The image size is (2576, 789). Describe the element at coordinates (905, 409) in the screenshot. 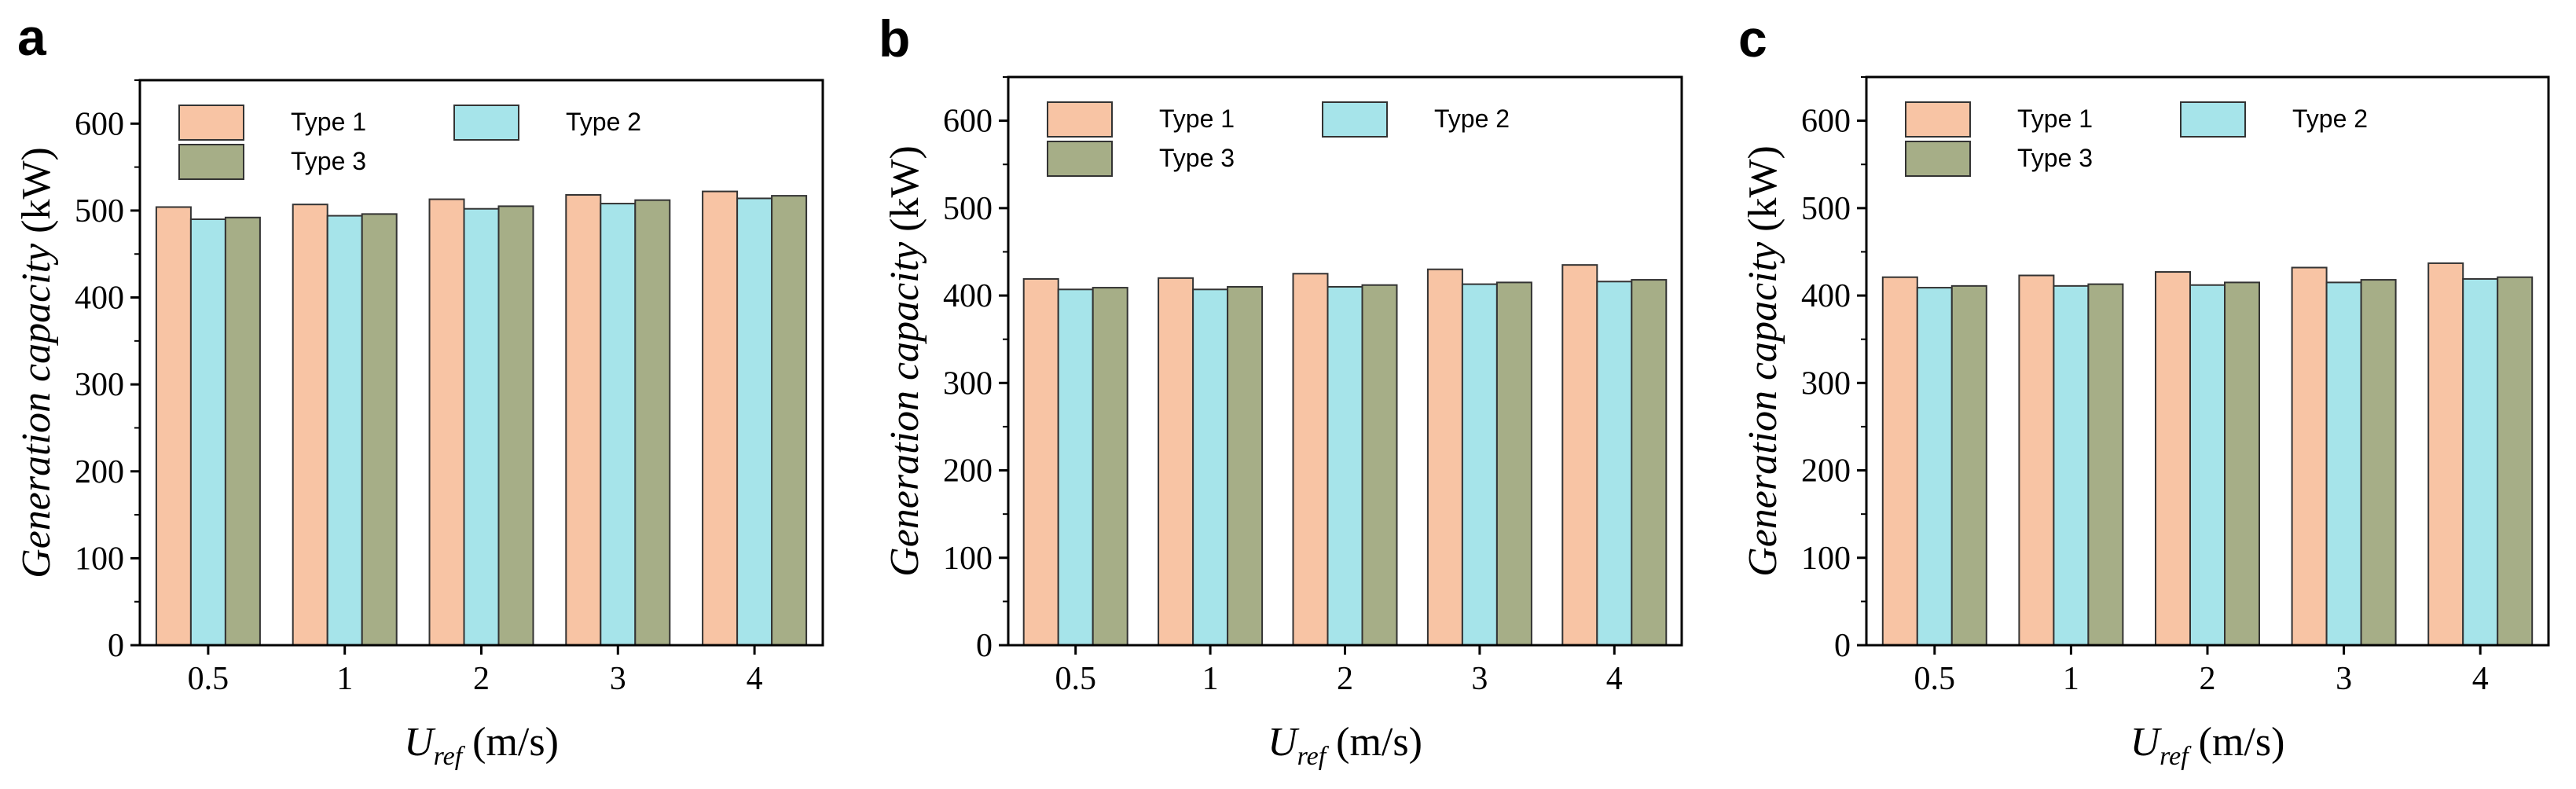

I see `y-axis-label-main: Generation capacity` at that location.